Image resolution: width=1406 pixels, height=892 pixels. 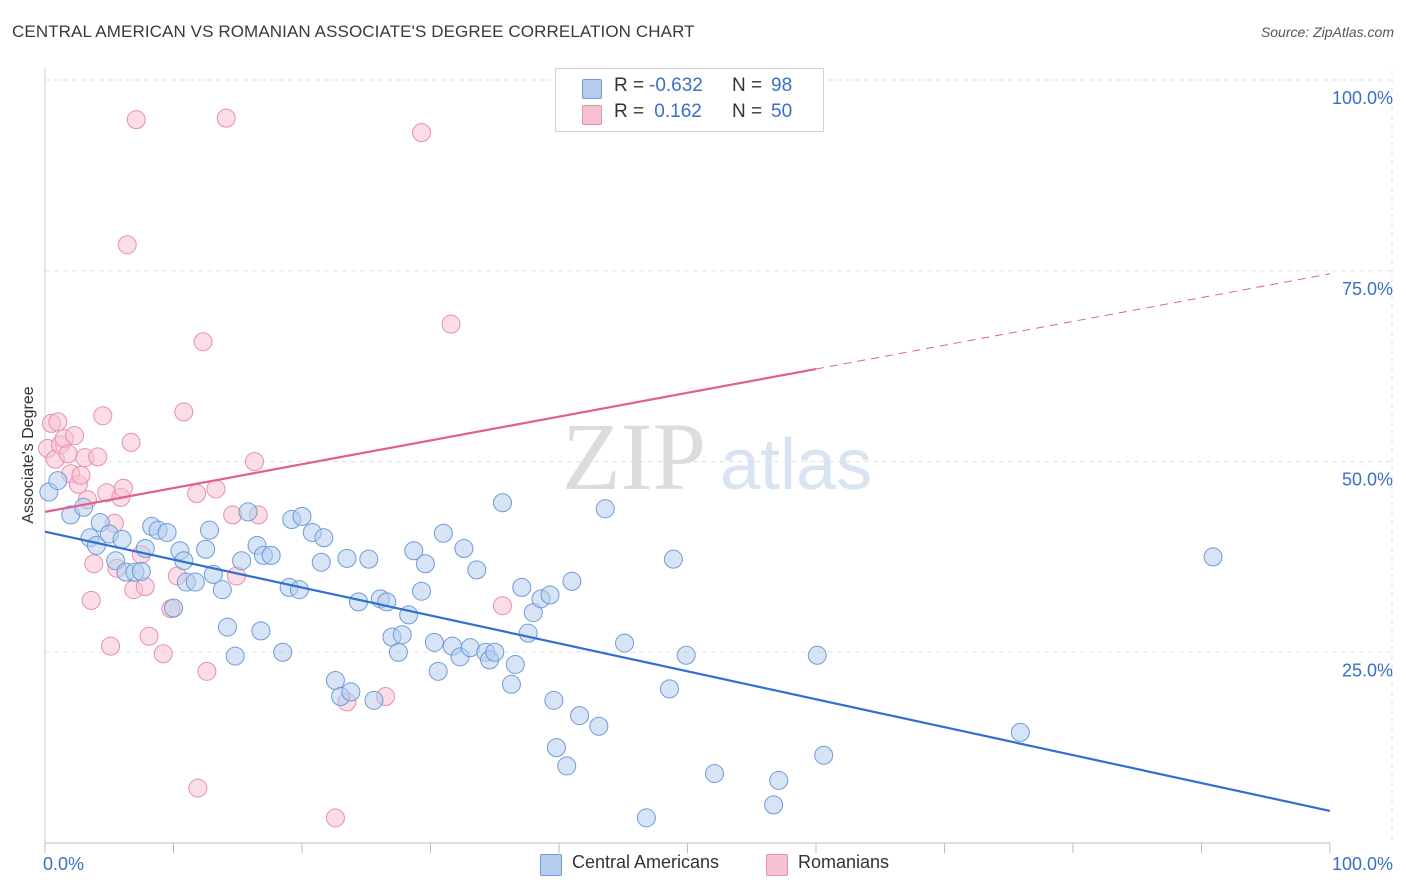 I want to click on romanian-trend-line-extension, so click(x=1073, y=321).